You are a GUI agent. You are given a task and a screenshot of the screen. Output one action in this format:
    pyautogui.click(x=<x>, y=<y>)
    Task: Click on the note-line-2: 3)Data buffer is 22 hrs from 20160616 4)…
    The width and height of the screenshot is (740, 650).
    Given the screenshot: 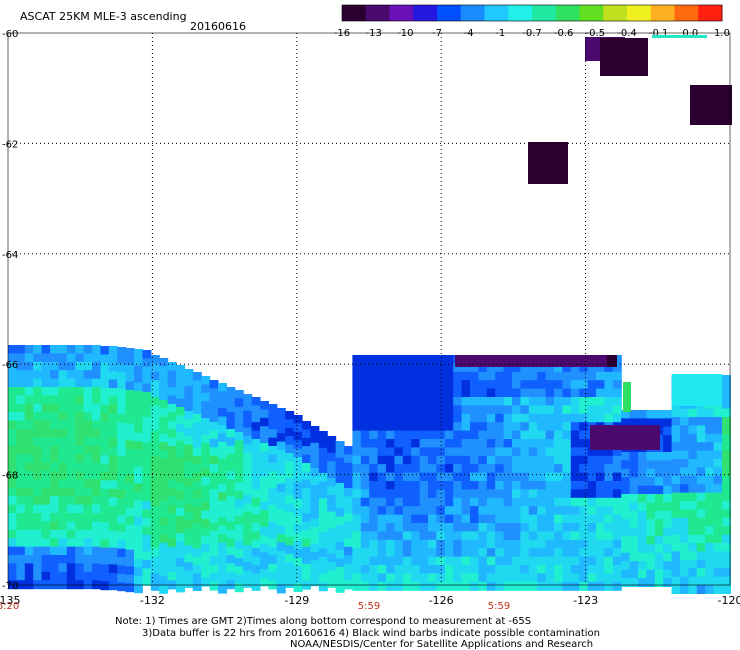 What is the action you would take?
    pyautogui.click(x=371, y=633)
    